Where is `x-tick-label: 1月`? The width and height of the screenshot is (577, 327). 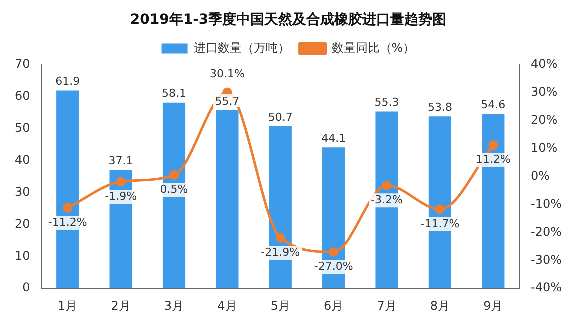
x-tick-label: 1月 is located at coordinates (68, 305).